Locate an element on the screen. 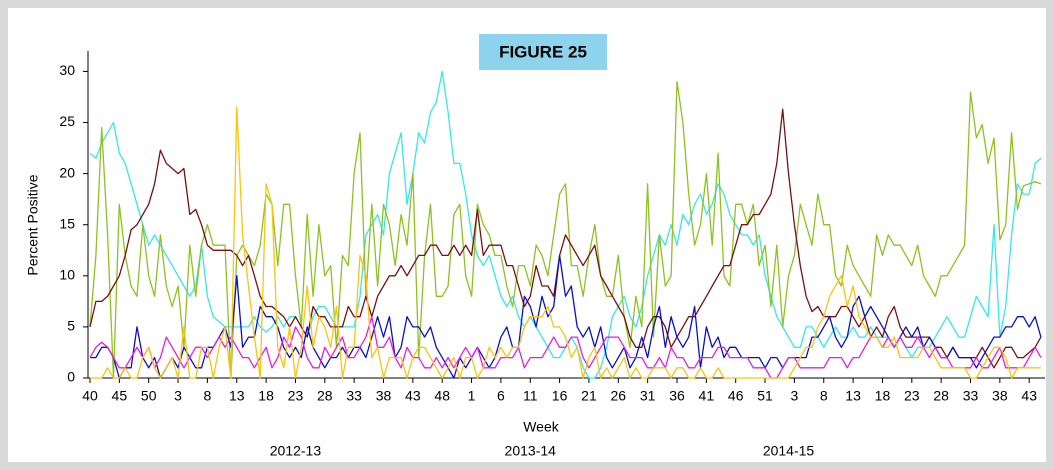 This screenshot has height=470, width=1054. season-label: 2012-13 is located at coordinates (296, 451).